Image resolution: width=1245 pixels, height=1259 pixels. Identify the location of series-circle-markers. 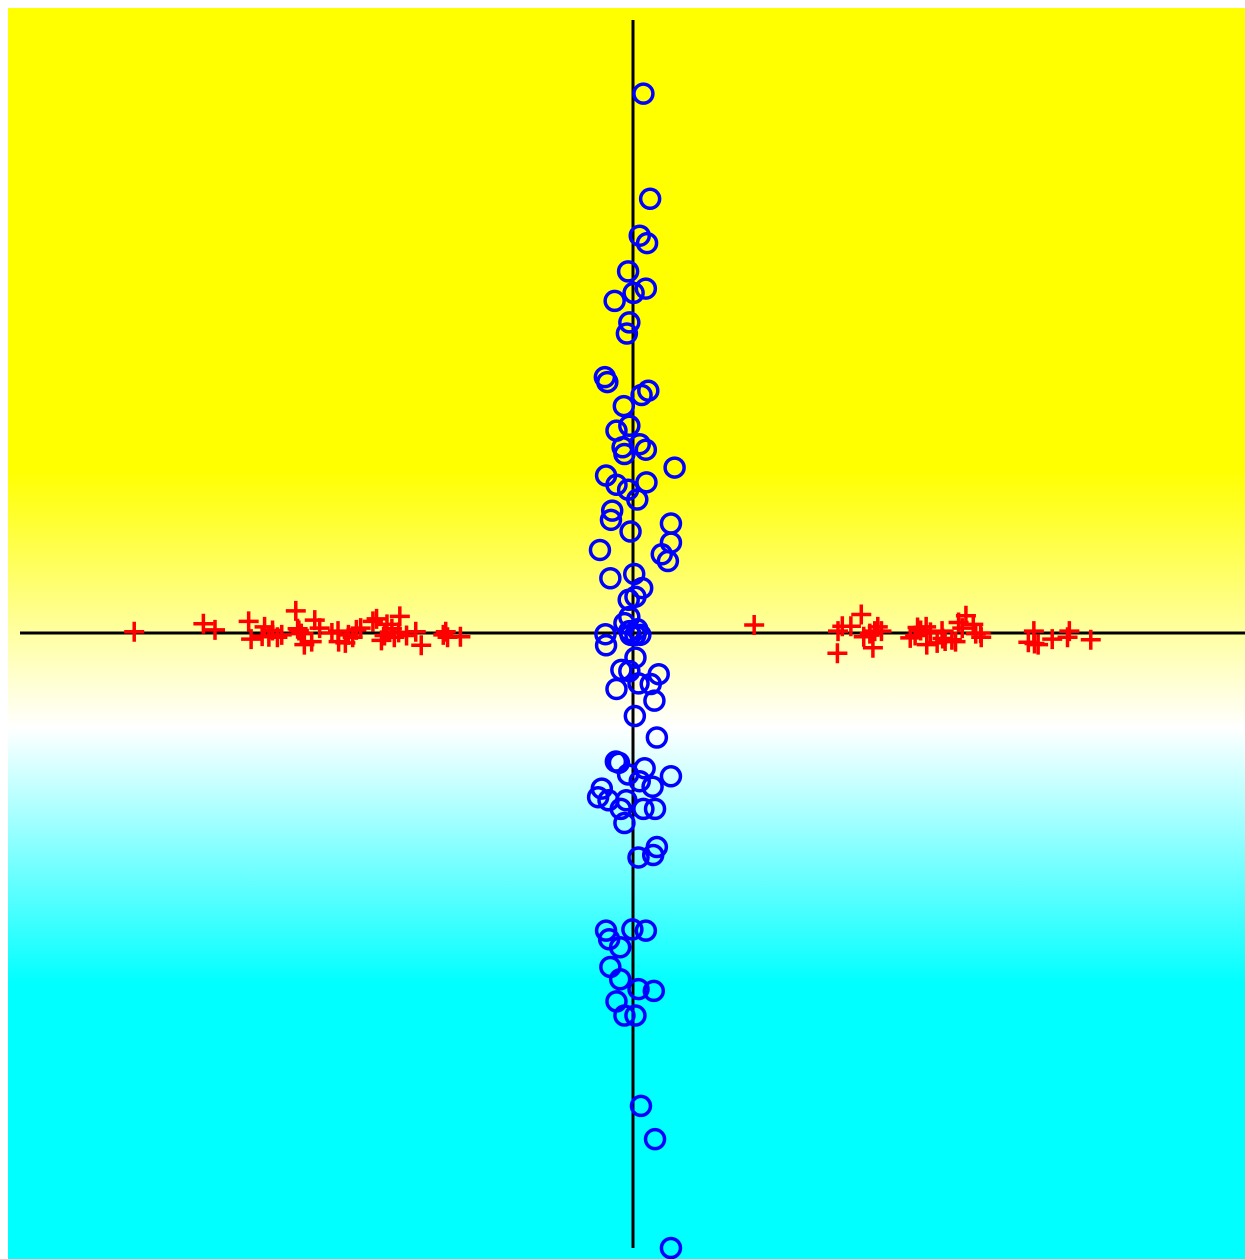
(636, 670).